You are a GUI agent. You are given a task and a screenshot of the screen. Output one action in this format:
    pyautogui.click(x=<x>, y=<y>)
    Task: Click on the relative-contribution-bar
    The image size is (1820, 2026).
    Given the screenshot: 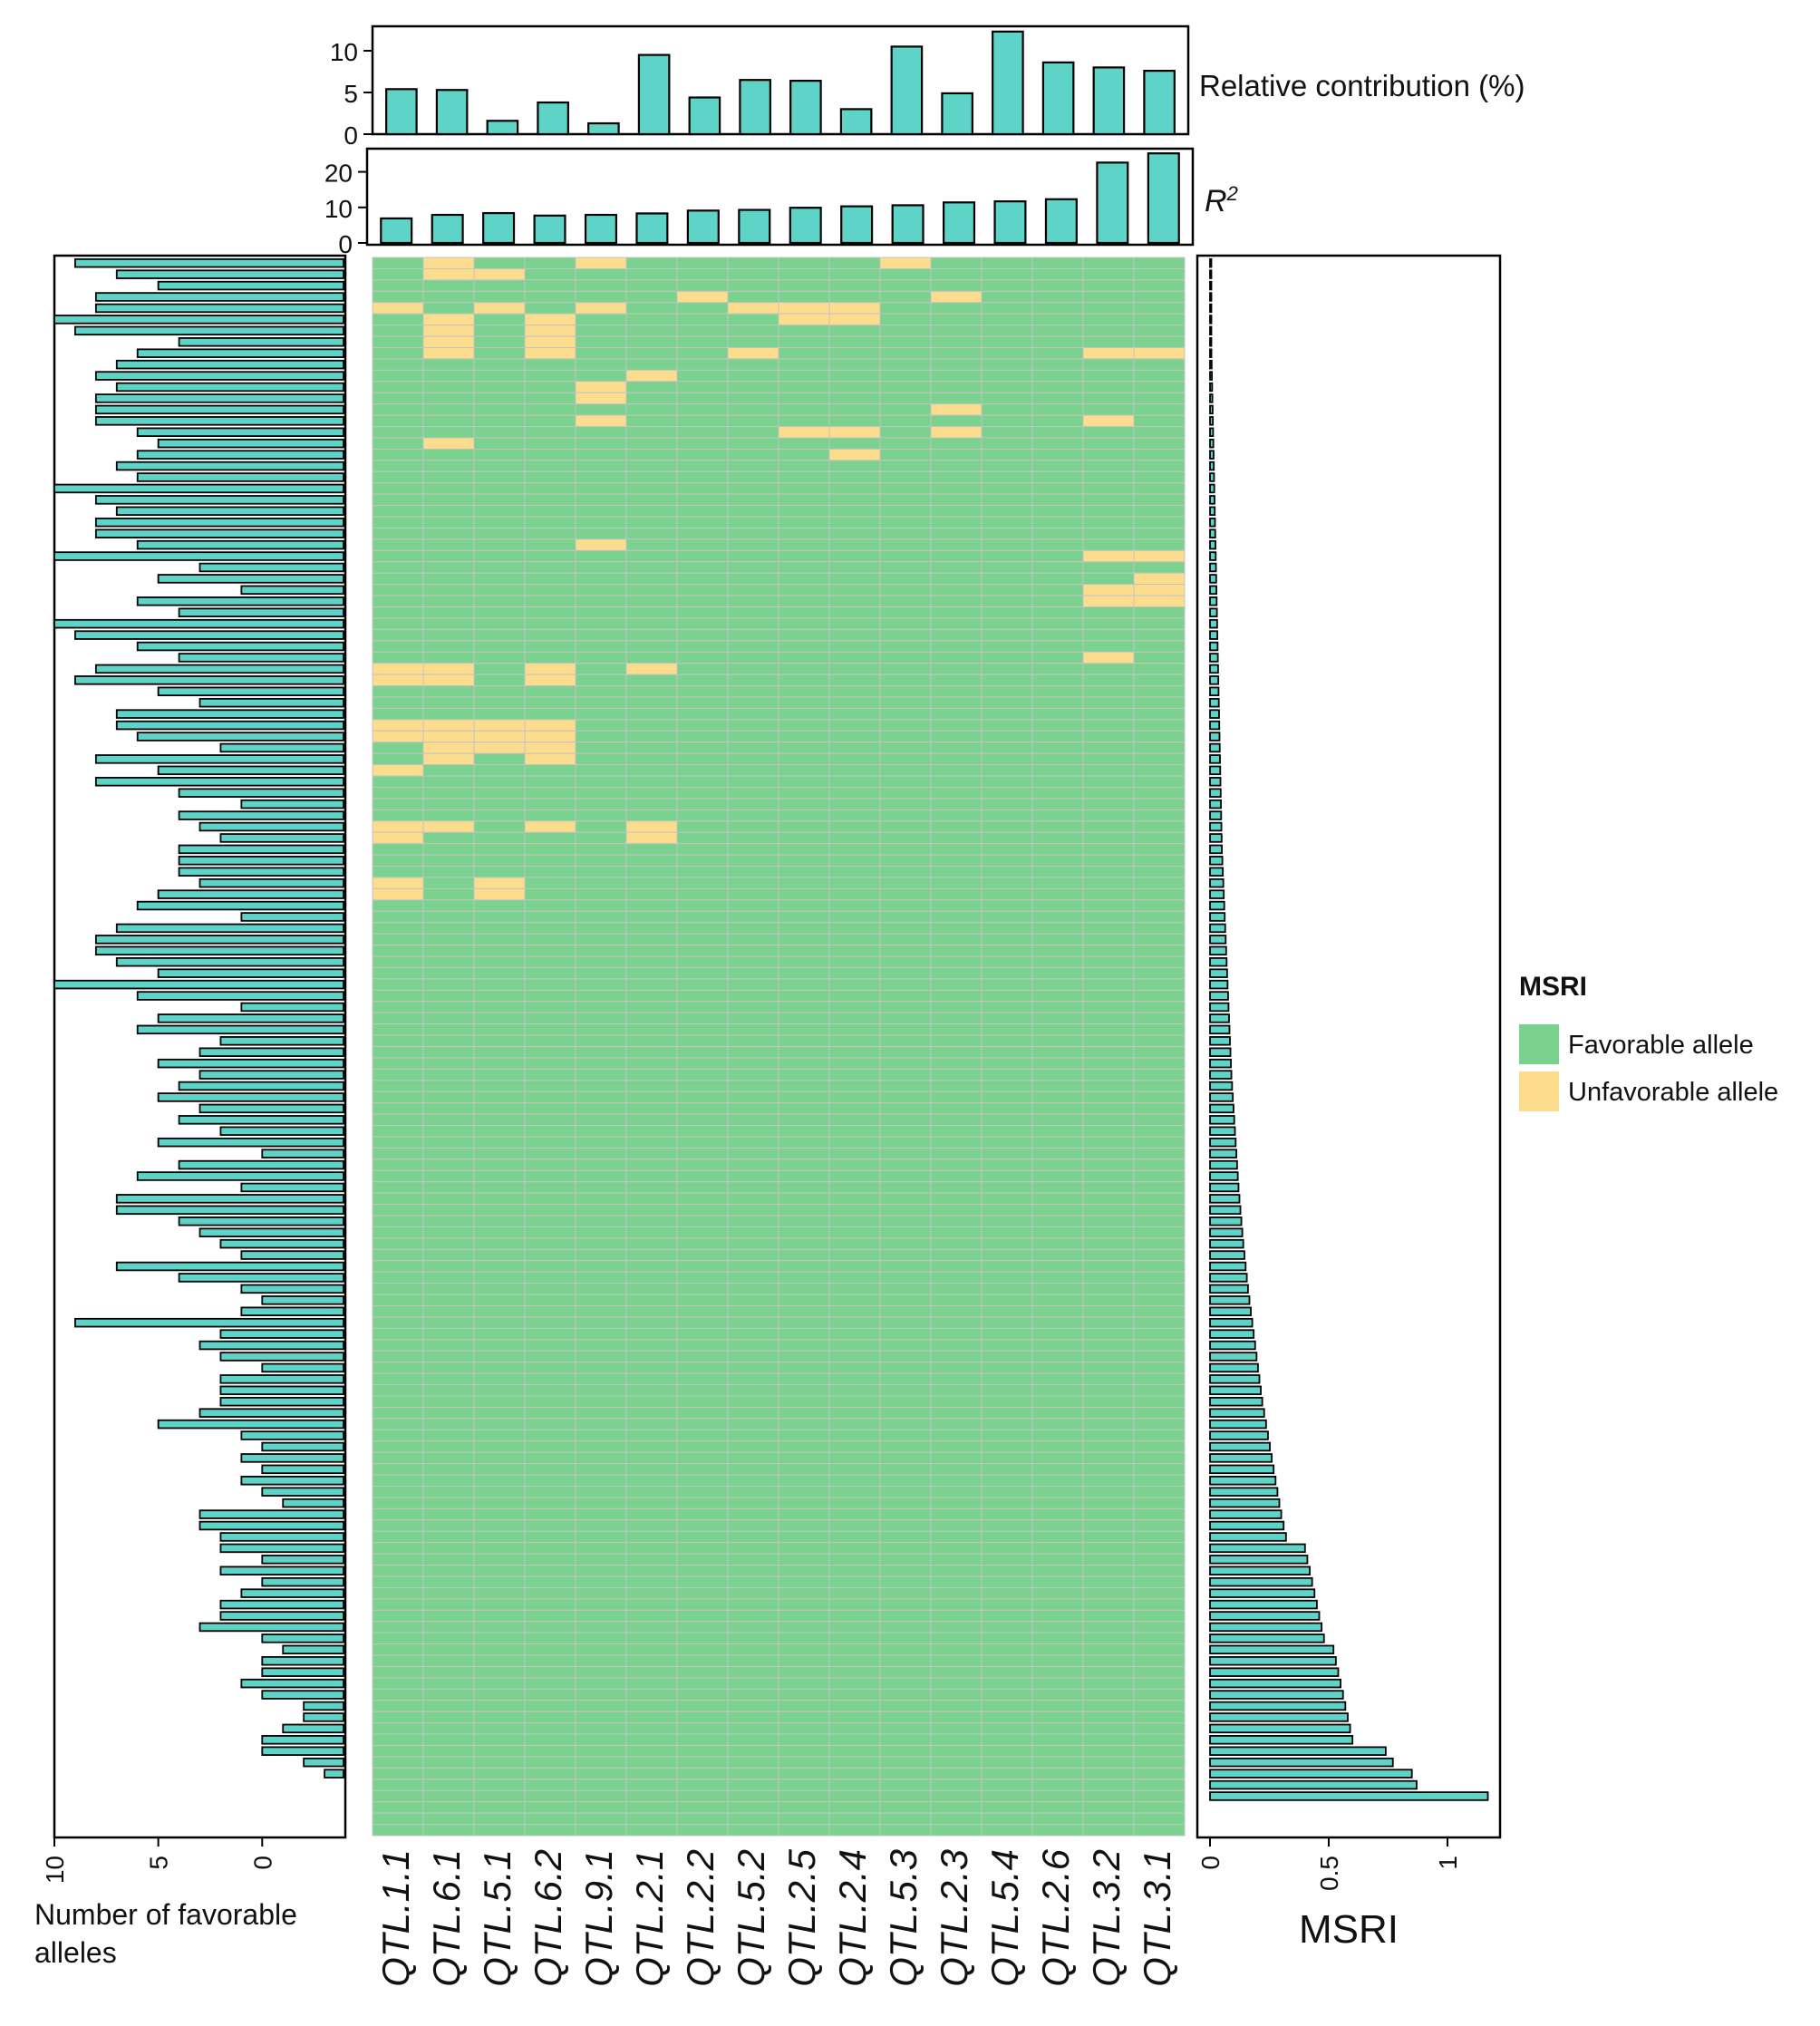 What is the action you would take?
    pyautogui.click(x=755, y=107)
    